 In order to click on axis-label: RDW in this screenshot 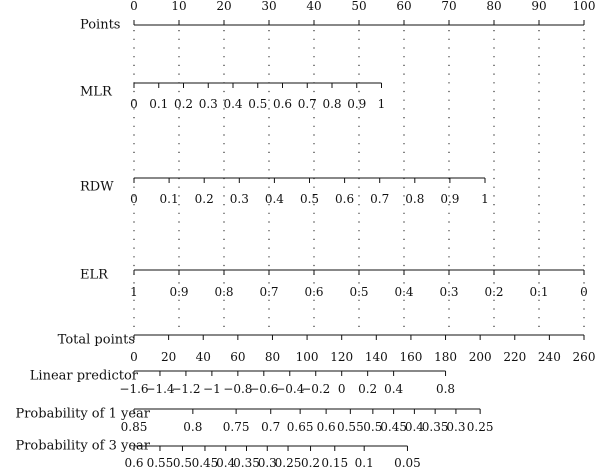, I will do `click(97, 187)`.